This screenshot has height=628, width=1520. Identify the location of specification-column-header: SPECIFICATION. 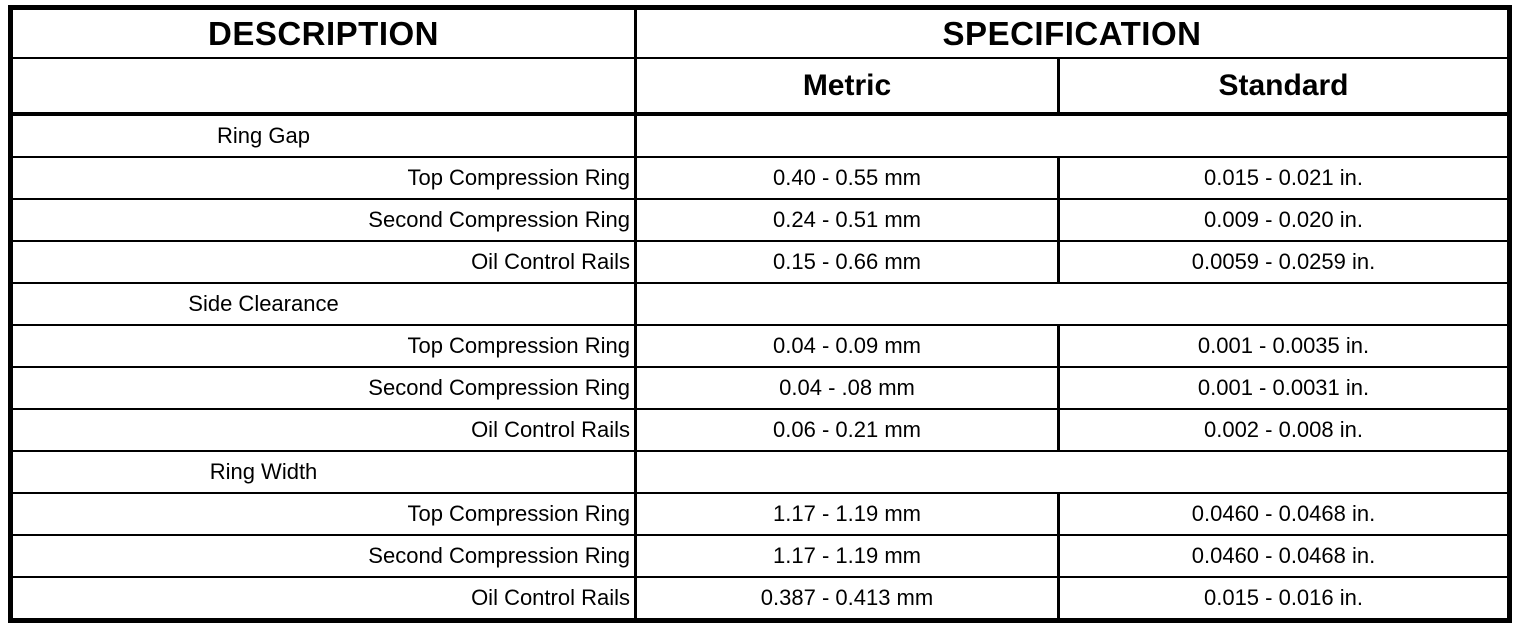
(1072, 34).